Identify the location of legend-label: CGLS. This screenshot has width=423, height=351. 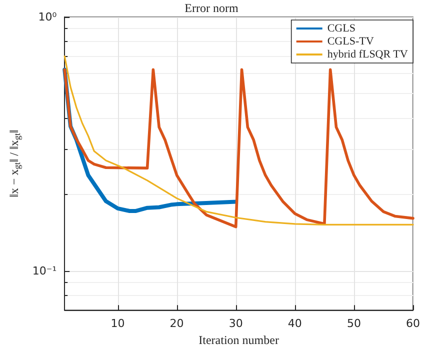
(341, 28).